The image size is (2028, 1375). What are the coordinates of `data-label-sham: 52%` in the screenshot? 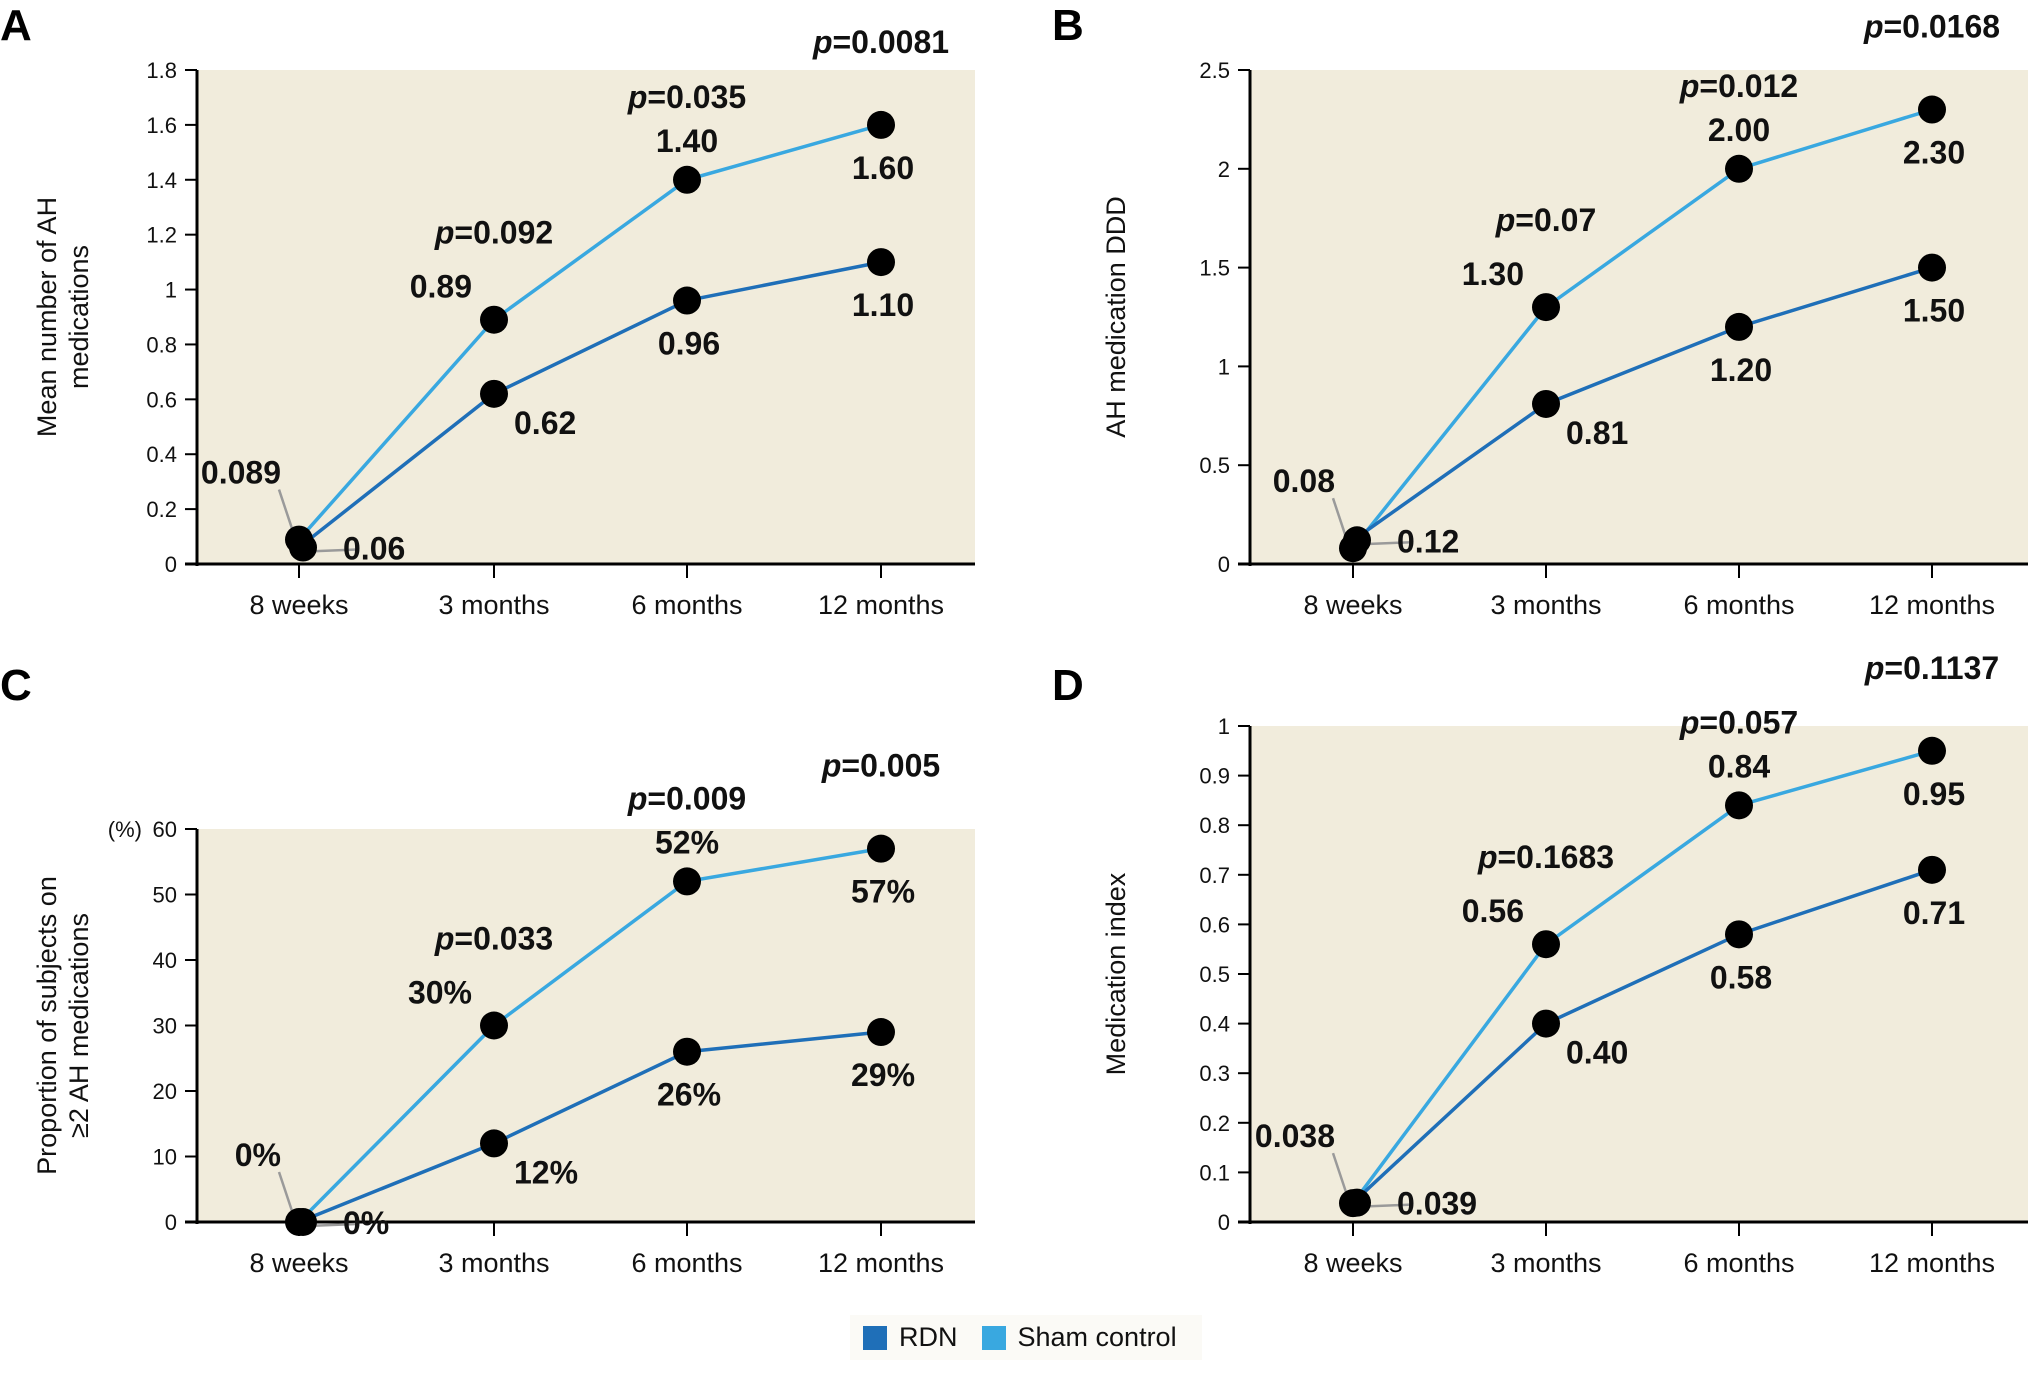 It's located at (687, 842).